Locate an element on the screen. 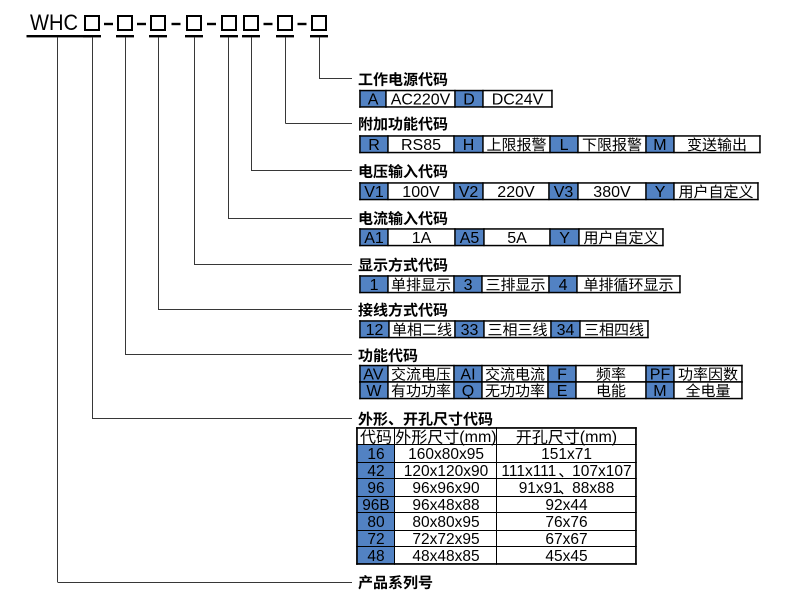 The width and height of the screenshot is (803, 605). svg-text: V1 is located at coordinates (374, 192).